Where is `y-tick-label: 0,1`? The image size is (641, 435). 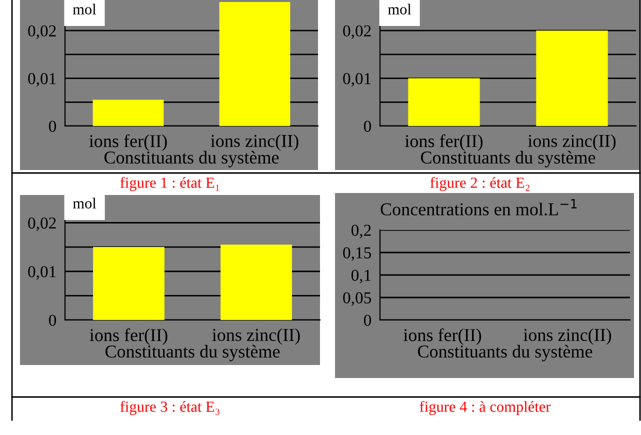 y-tick-label: 0,1 is located at coordinates (361, 277).